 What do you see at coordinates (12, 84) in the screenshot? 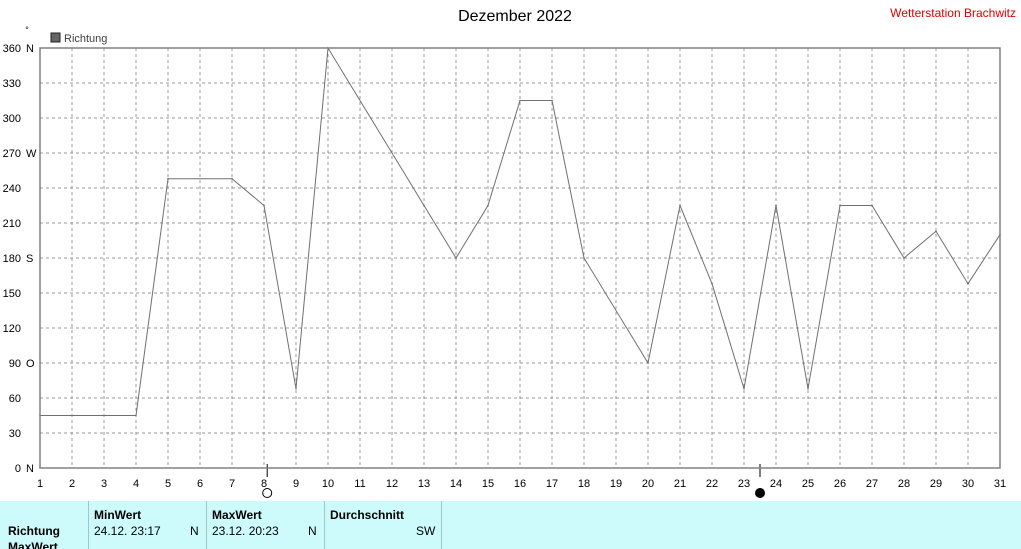
I see `y-tick-label: 330` at bounding box center [12, 84].